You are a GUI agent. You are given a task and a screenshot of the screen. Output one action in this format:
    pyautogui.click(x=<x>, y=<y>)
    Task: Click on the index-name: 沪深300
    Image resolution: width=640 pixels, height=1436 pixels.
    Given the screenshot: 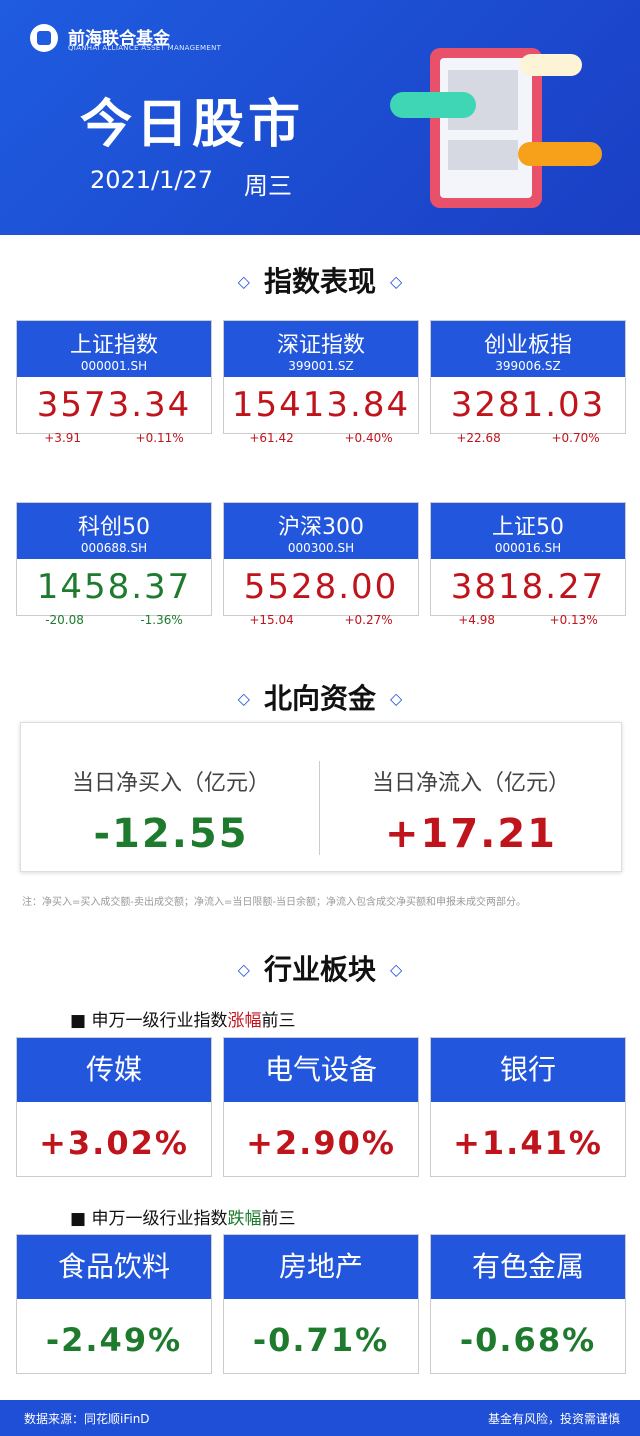 What is the action you would take?
    pyautogui.click(x=321, y=527)
    